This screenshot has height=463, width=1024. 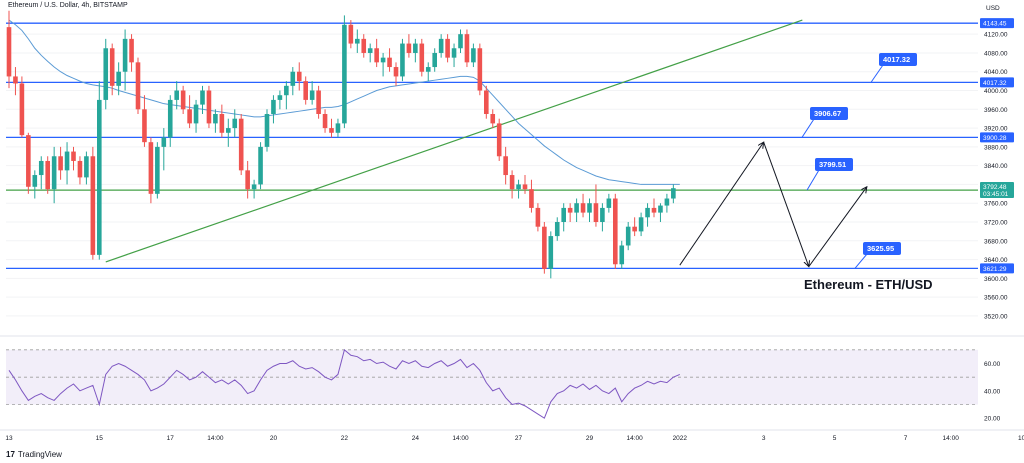 I want to click on current-price-text: 3792.48, so click(x=995, y=187).